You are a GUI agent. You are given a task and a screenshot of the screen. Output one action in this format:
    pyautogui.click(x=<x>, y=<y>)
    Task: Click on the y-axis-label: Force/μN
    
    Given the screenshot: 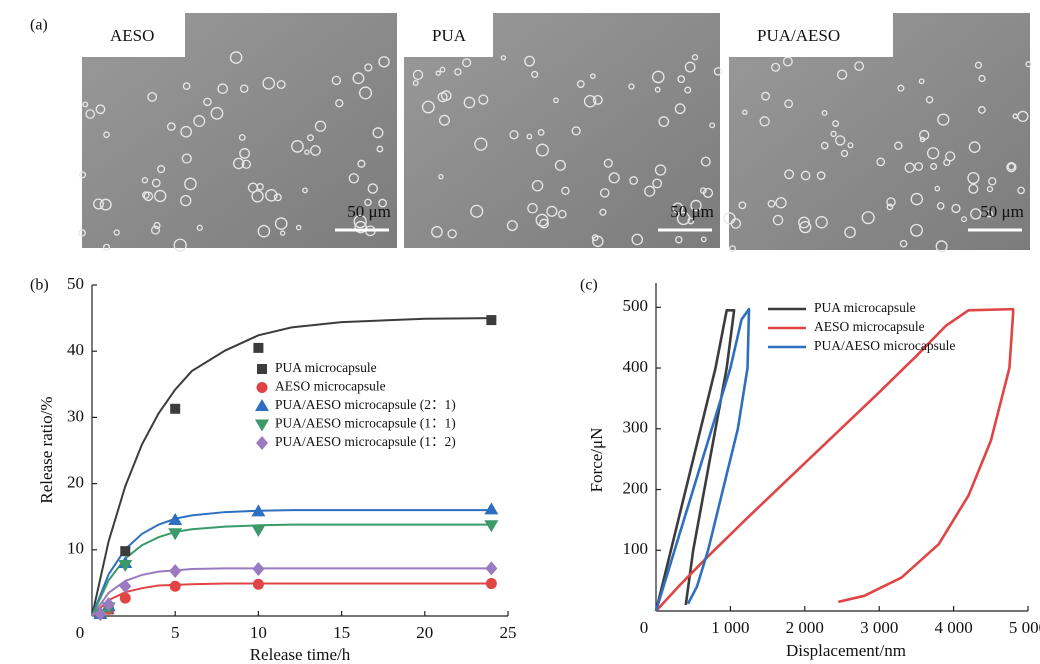 What is the action you would take?
    pyautogui.click(x=596, y=460)
    